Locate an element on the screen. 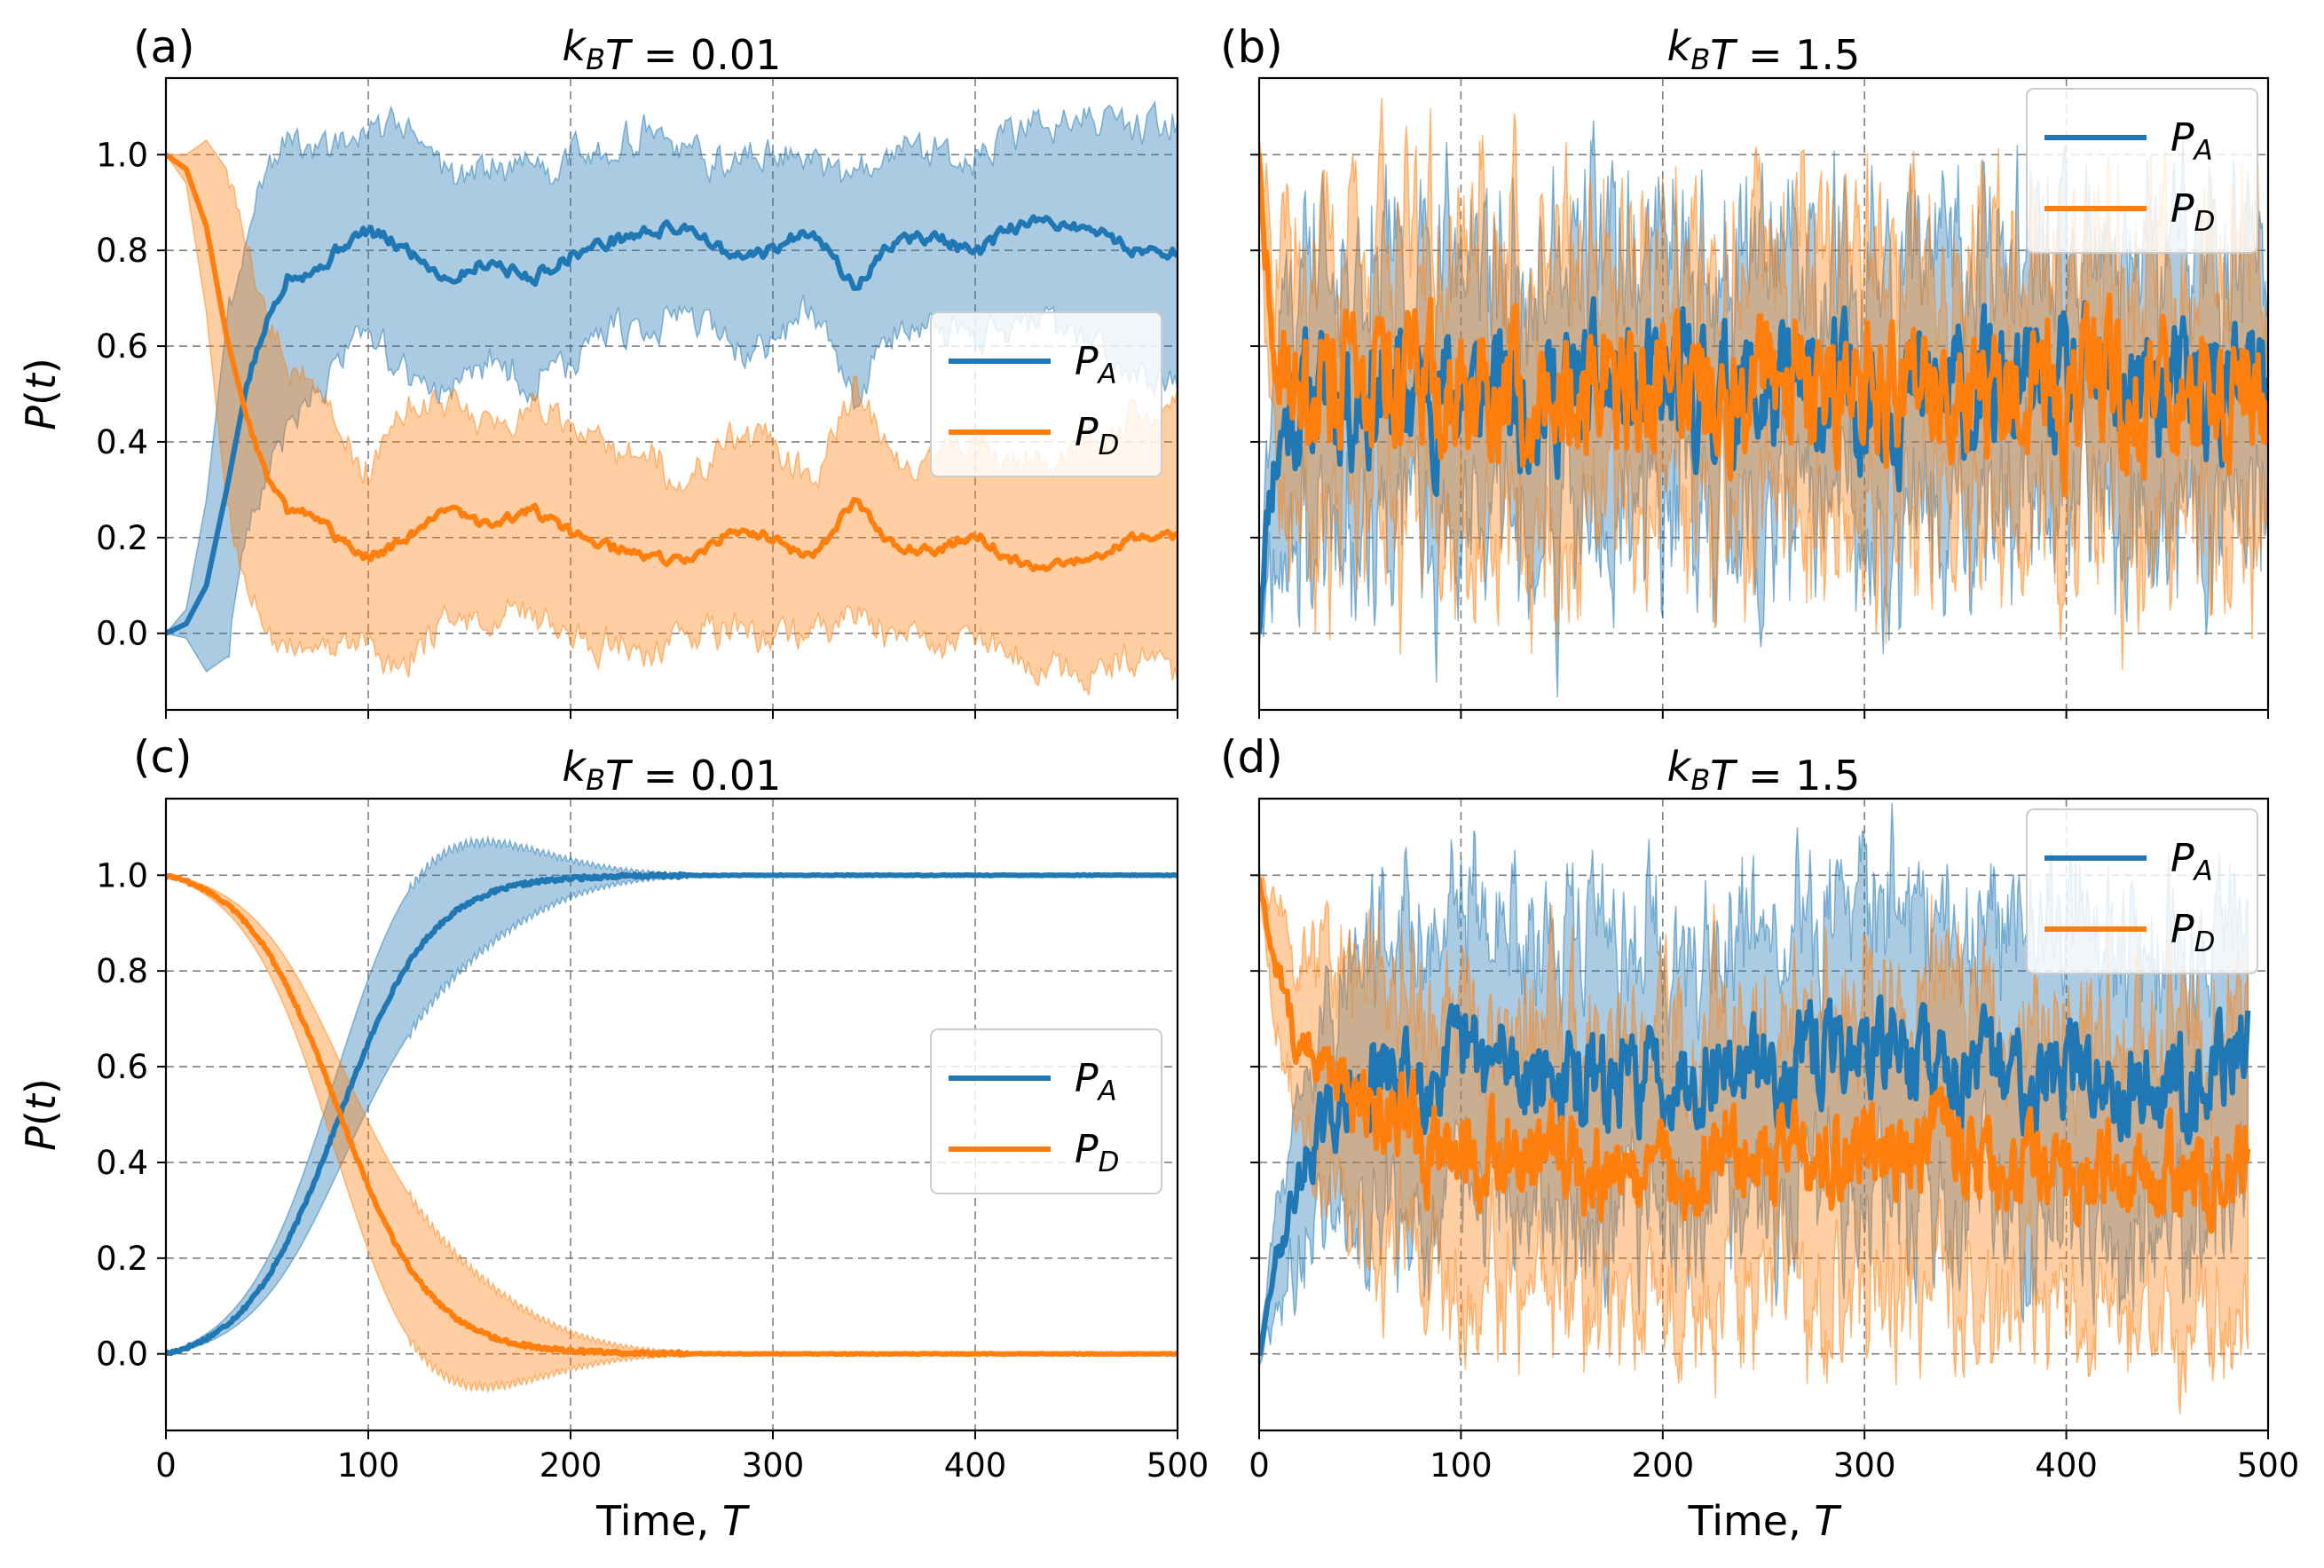  band-pd is located at coordinates (1754, 1140).